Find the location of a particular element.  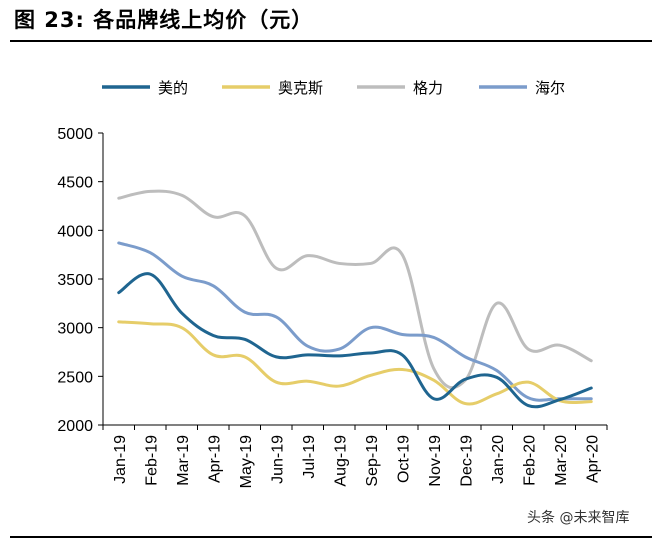

watermark: 头条 @未来智库 is located at coordinates (578, 518).